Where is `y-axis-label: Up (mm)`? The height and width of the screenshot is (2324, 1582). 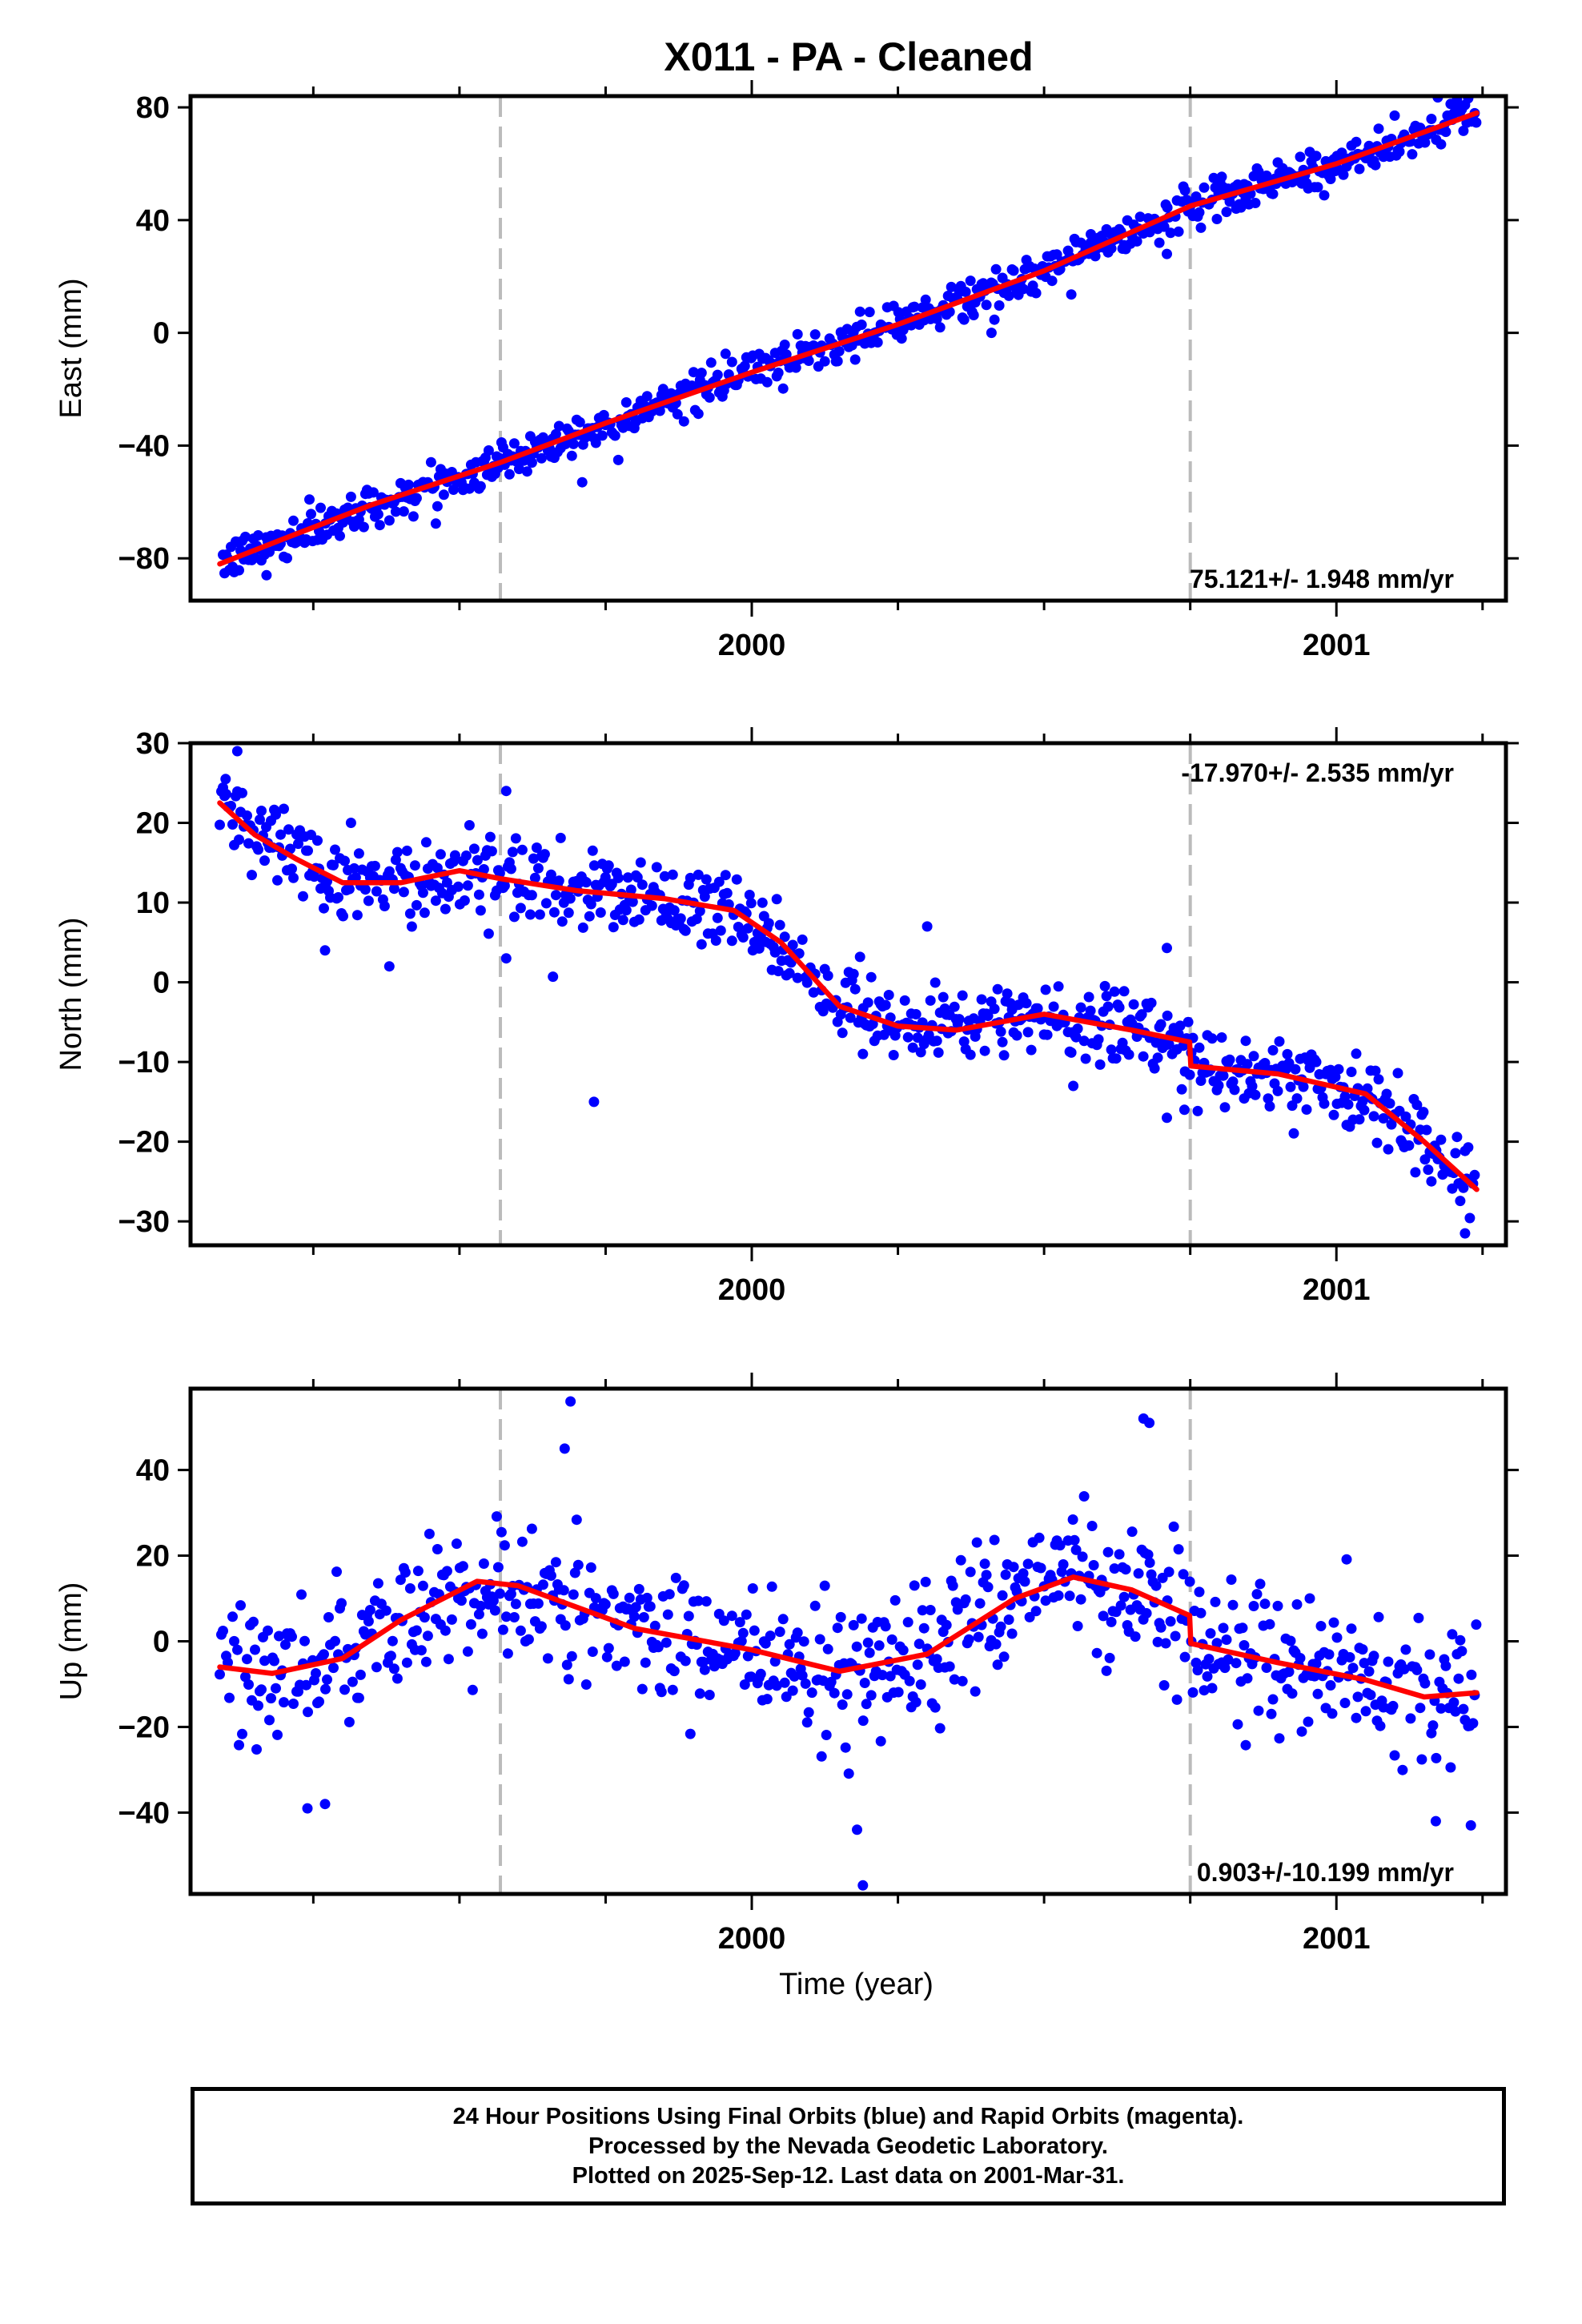
y-axis-label: Up (mm) is located at coordinates (71, 1642).